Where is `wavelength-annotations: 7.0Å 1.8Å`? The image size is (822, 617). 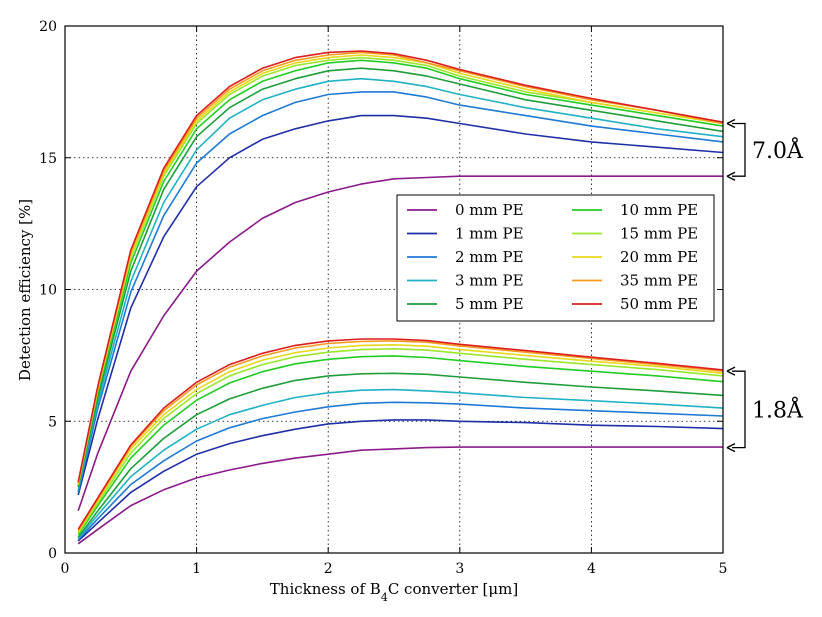
wavelength-annotations: 7.0Å 1.8Å is located at coordinates (765, 285).